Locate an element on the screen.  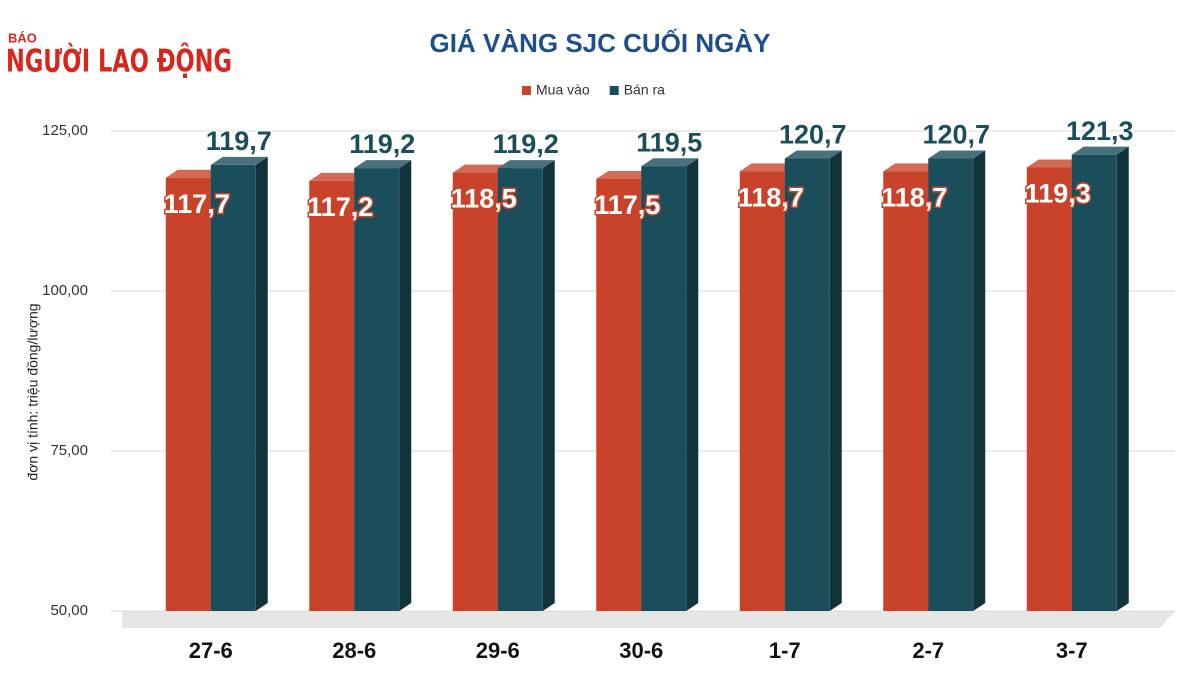
x-tick-label: 3-7 is located at coordinates (1072, 650).